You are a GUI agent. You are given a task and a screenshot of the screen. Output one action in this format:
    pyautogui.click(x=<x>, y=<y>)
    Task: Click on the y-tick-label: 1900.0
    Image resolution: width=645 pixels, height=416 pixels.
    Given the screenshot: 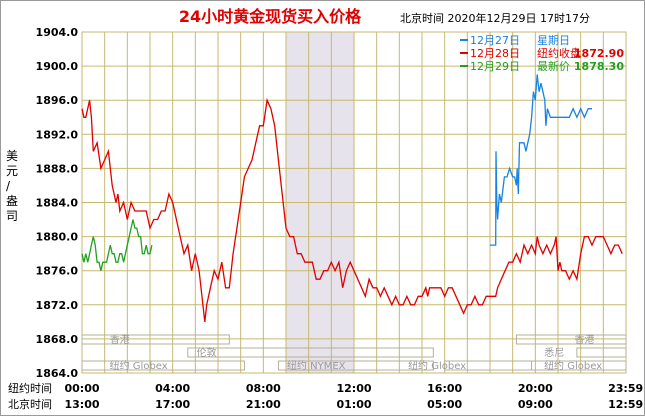 What is the action you would take?
    pyautogui.click(x=57, y=66)
    